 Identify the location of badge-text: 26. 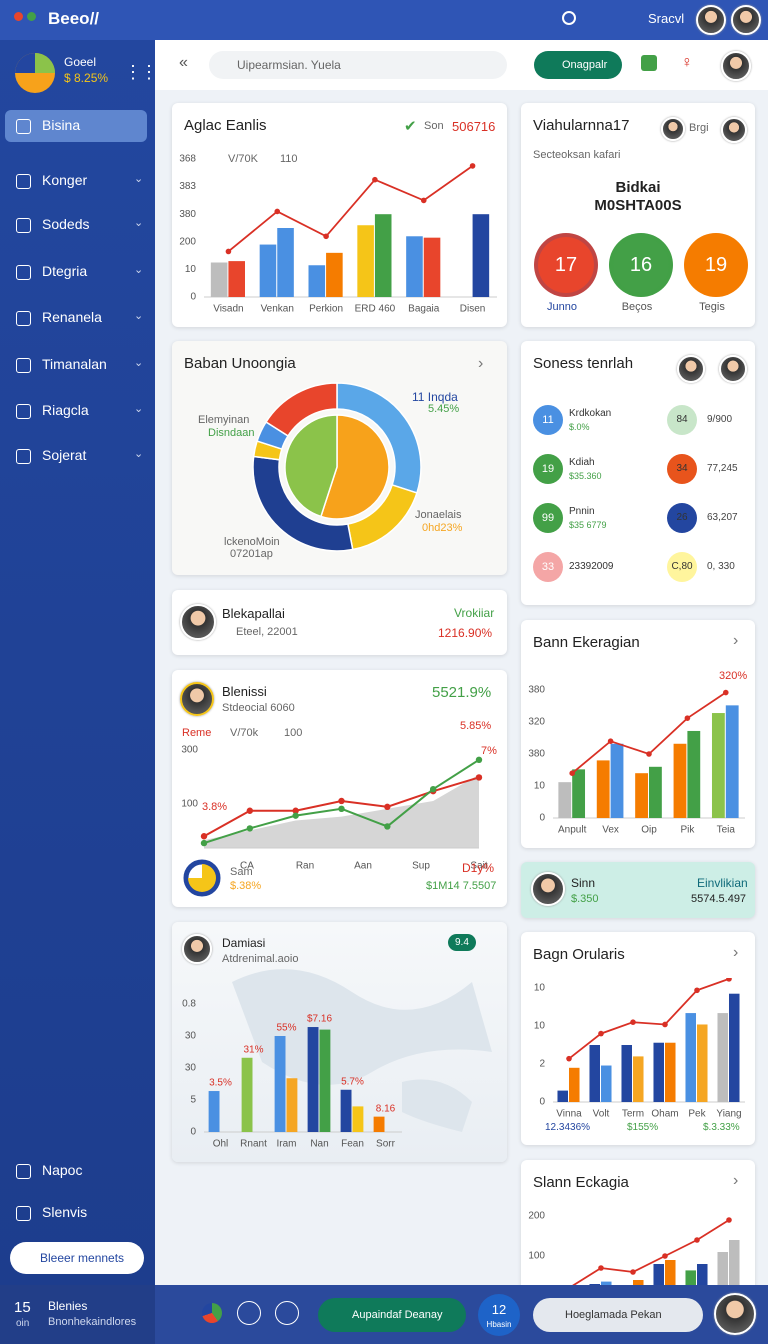
(682, 517).